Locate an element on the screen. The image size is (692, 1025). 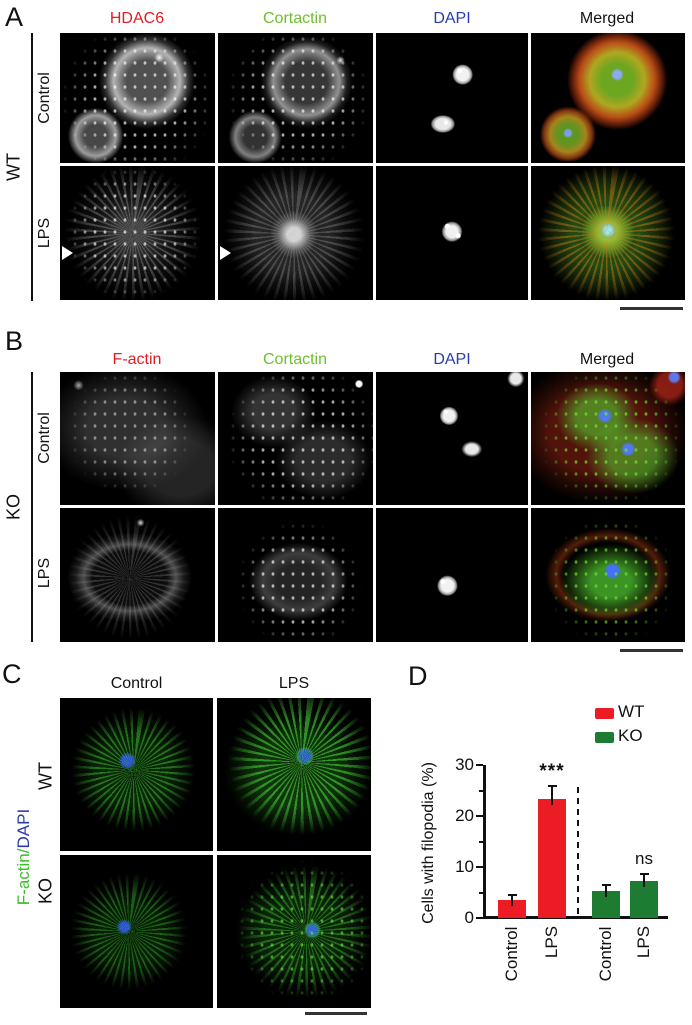
panel-a-row-label-control: Control is located at coordinates (44, 98).